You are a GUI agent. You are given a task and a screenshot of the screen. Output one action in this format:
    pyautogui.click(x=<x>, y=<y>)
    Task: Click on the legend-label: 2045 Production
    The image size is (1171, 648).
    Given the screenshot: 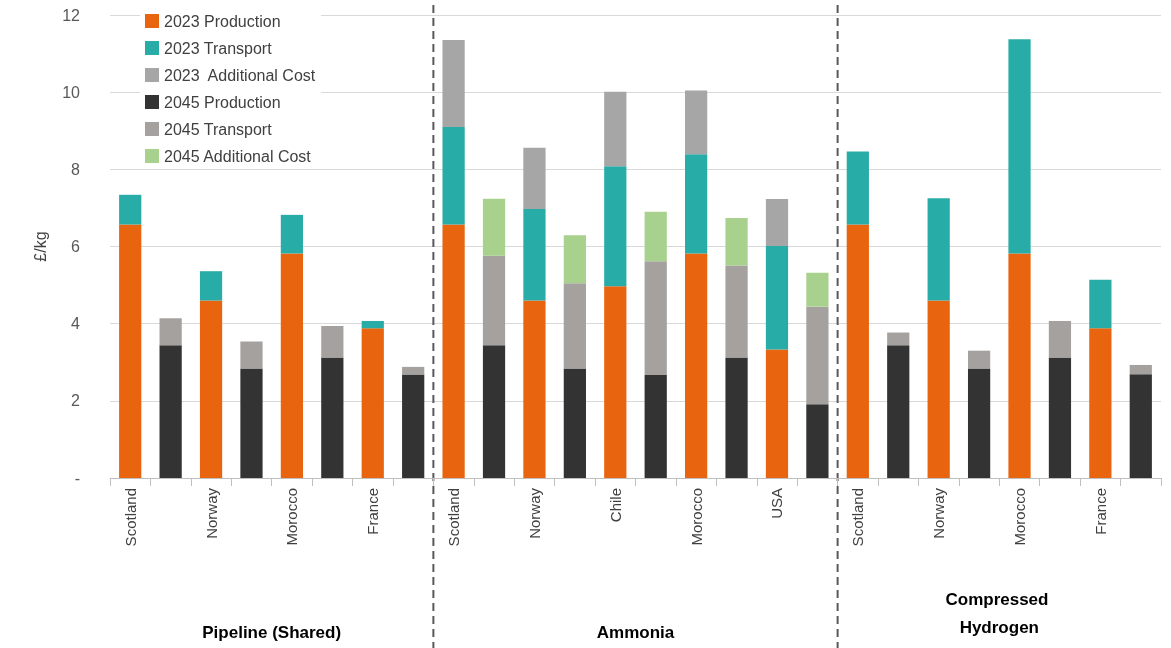 What is the action you would take?
    pyautogui.click(x=222, y=102)
    